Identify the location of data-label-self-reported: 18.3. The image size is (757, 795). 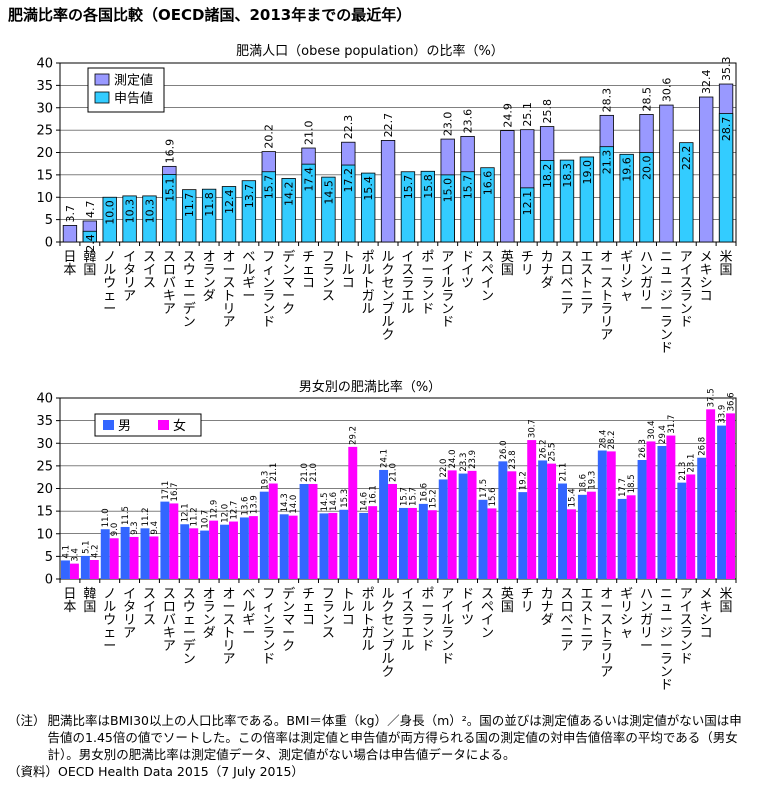
(567, 175).